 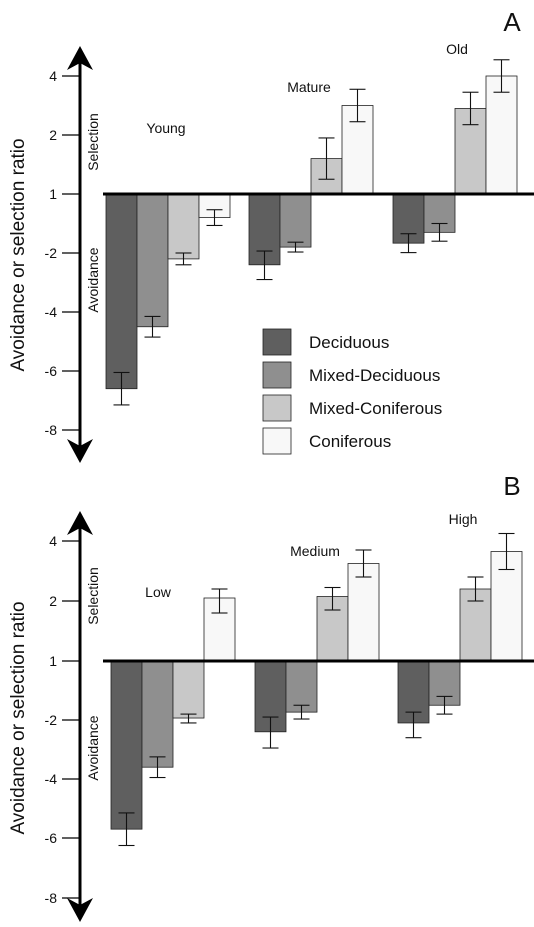 What do you see at coordinates (375, 408) in the screenshot?
I see `legend-label: Mixed-Coniferous` at bounding box center [375, 408].